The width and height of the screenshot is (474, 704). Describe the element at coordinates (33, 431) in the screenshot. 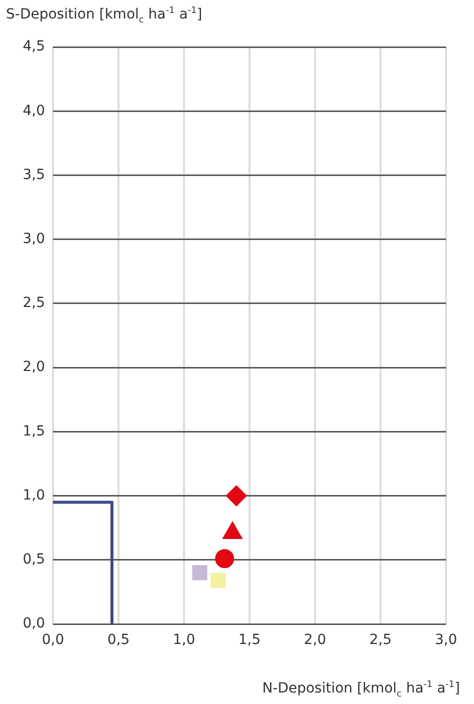

I see `y-tick-label: 1,5` at that location.